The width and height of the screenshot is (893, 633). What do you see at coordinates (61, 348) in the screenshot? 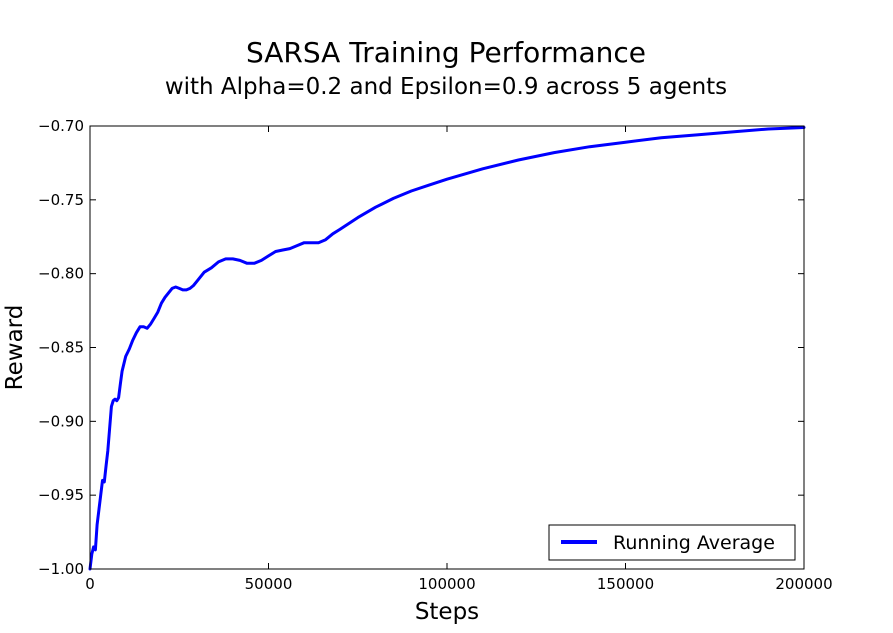
I see `y-tick-label: −0.85` at bounding box center [61, 348].